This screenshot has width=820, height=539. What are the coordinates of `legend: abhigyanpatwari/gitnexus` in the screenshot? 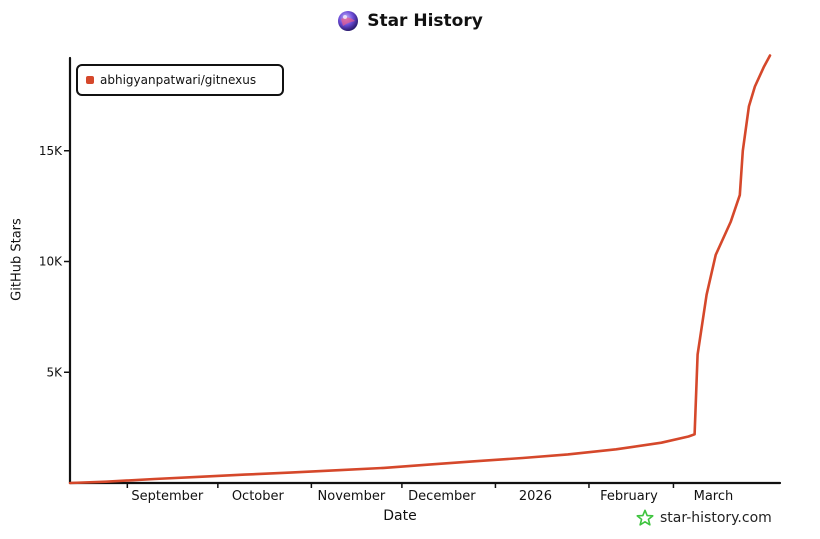 It's located at (180, 80).